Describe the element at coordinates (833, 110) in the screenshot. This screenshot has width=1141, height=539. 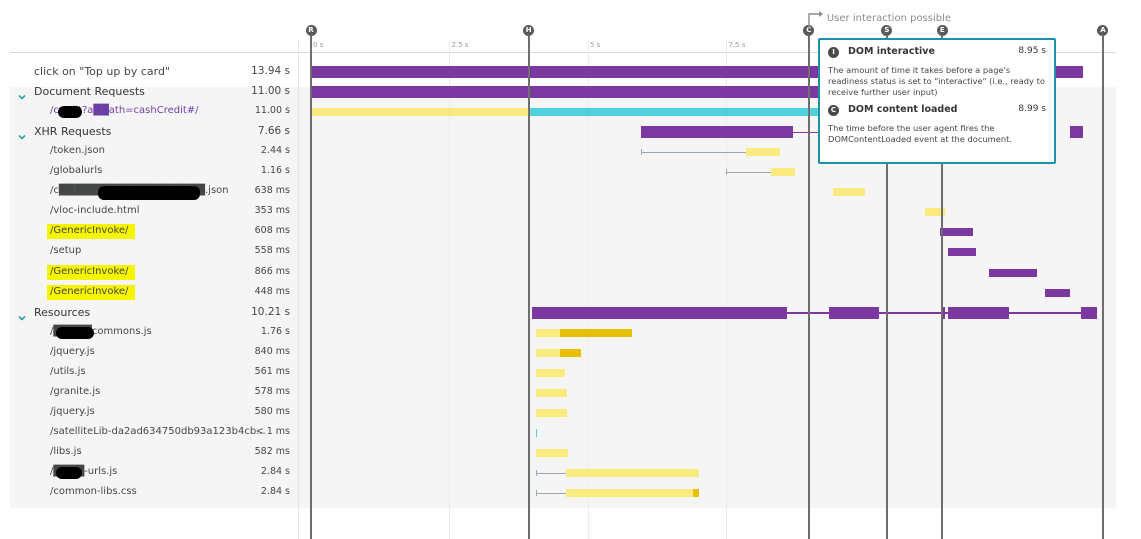
I see `dom-content-loaded-icon: C` at that location.